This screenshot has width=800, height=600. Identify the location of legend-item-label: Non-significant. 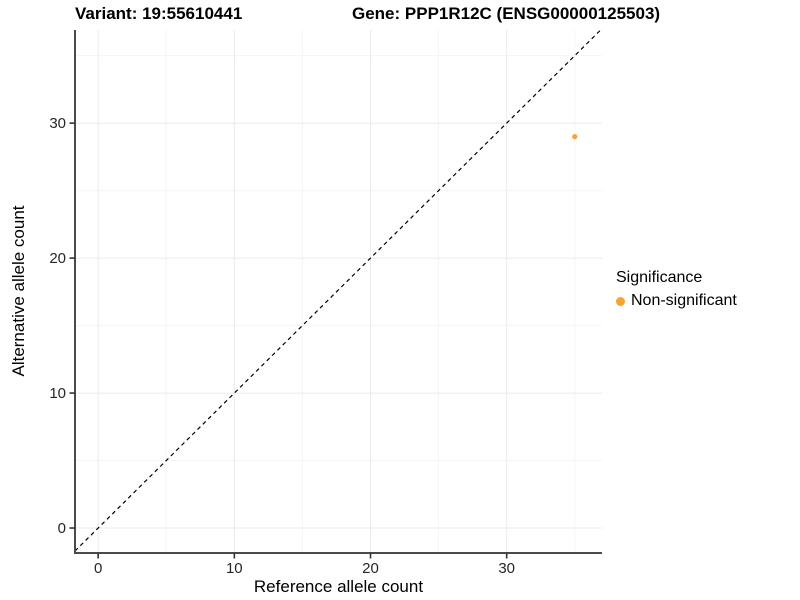
(684, 300).